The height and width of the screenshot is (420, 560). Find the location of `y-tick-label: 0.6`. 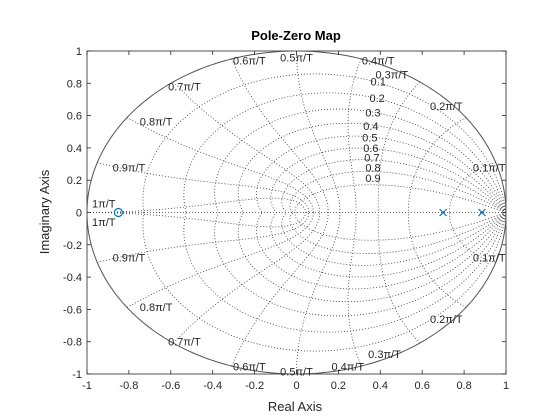

y-tick-label: 0.6 is located at coordinates (74, 117).